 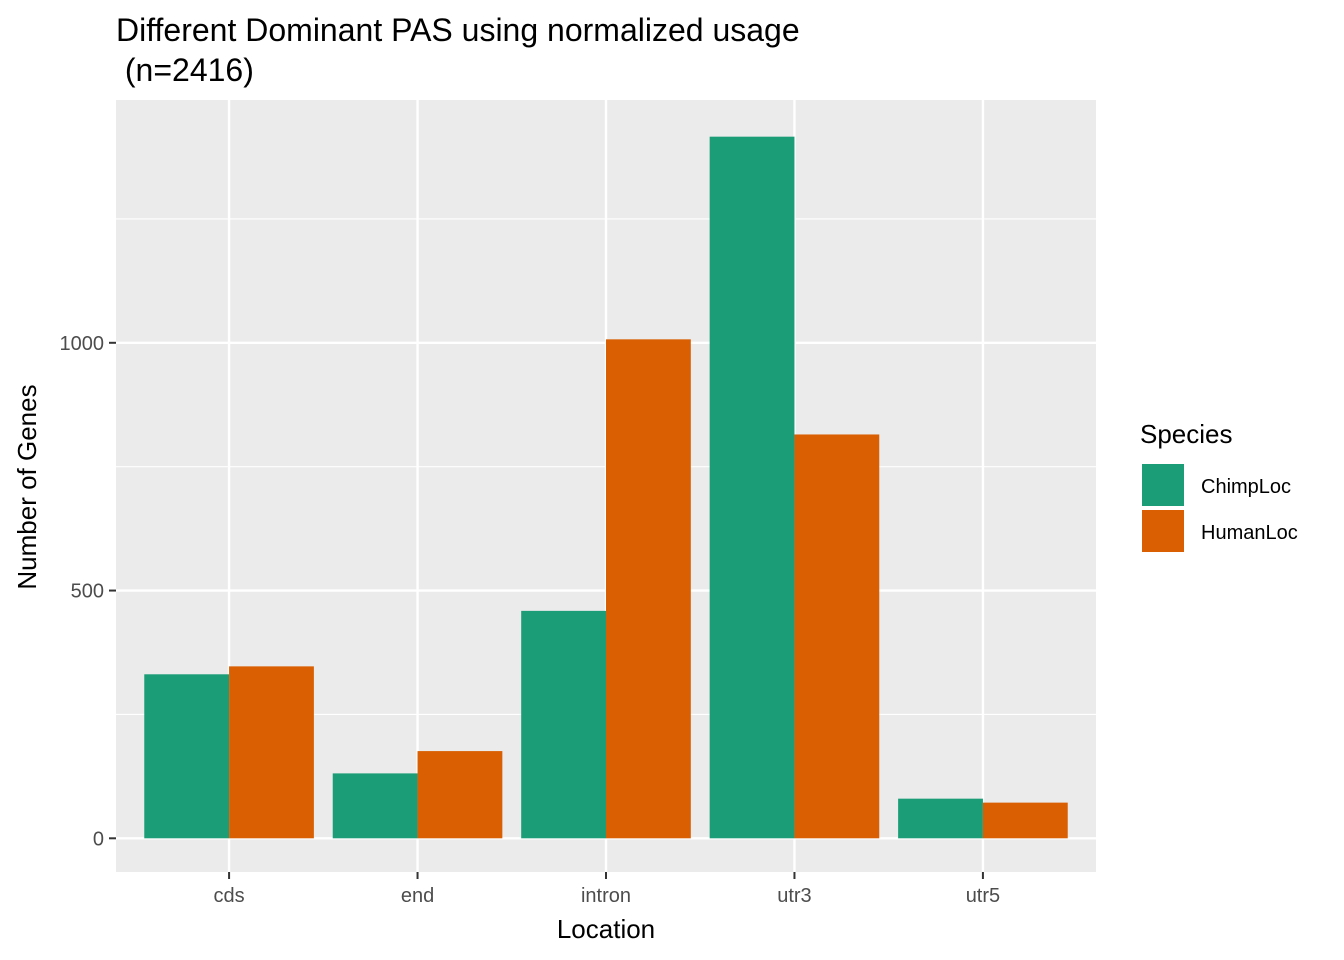 I want to click on y-tick-label: 0, so click(x=98, y=839).